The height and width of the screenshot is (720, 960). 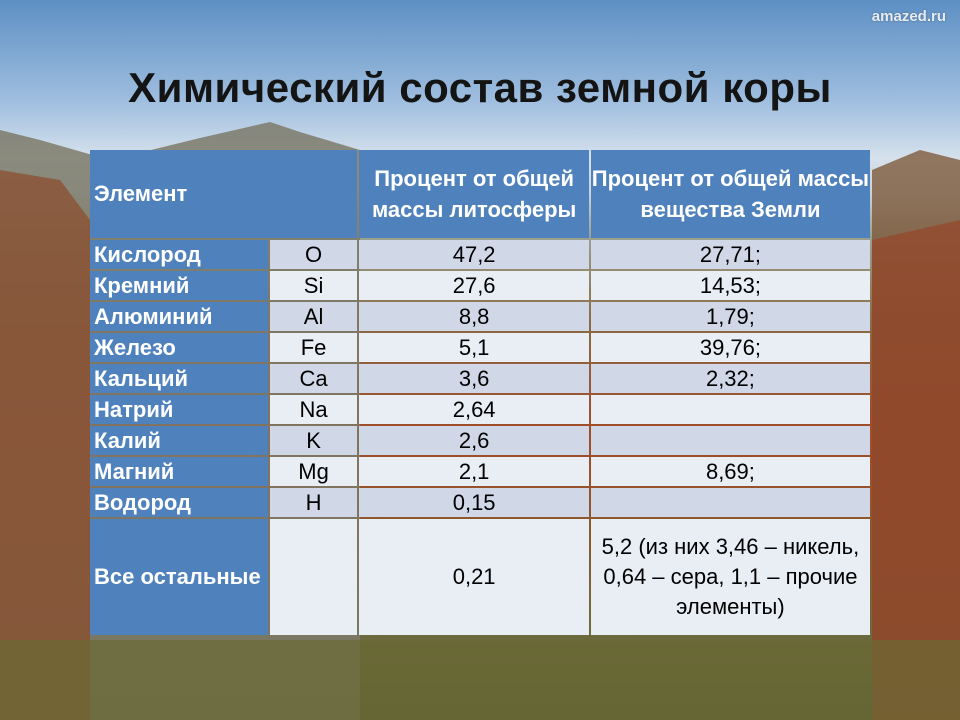 What do you see at coordinates (730, 471) in the screenshot?
I see `earth-percent: 8,69;` at bounding box center [730, 471].